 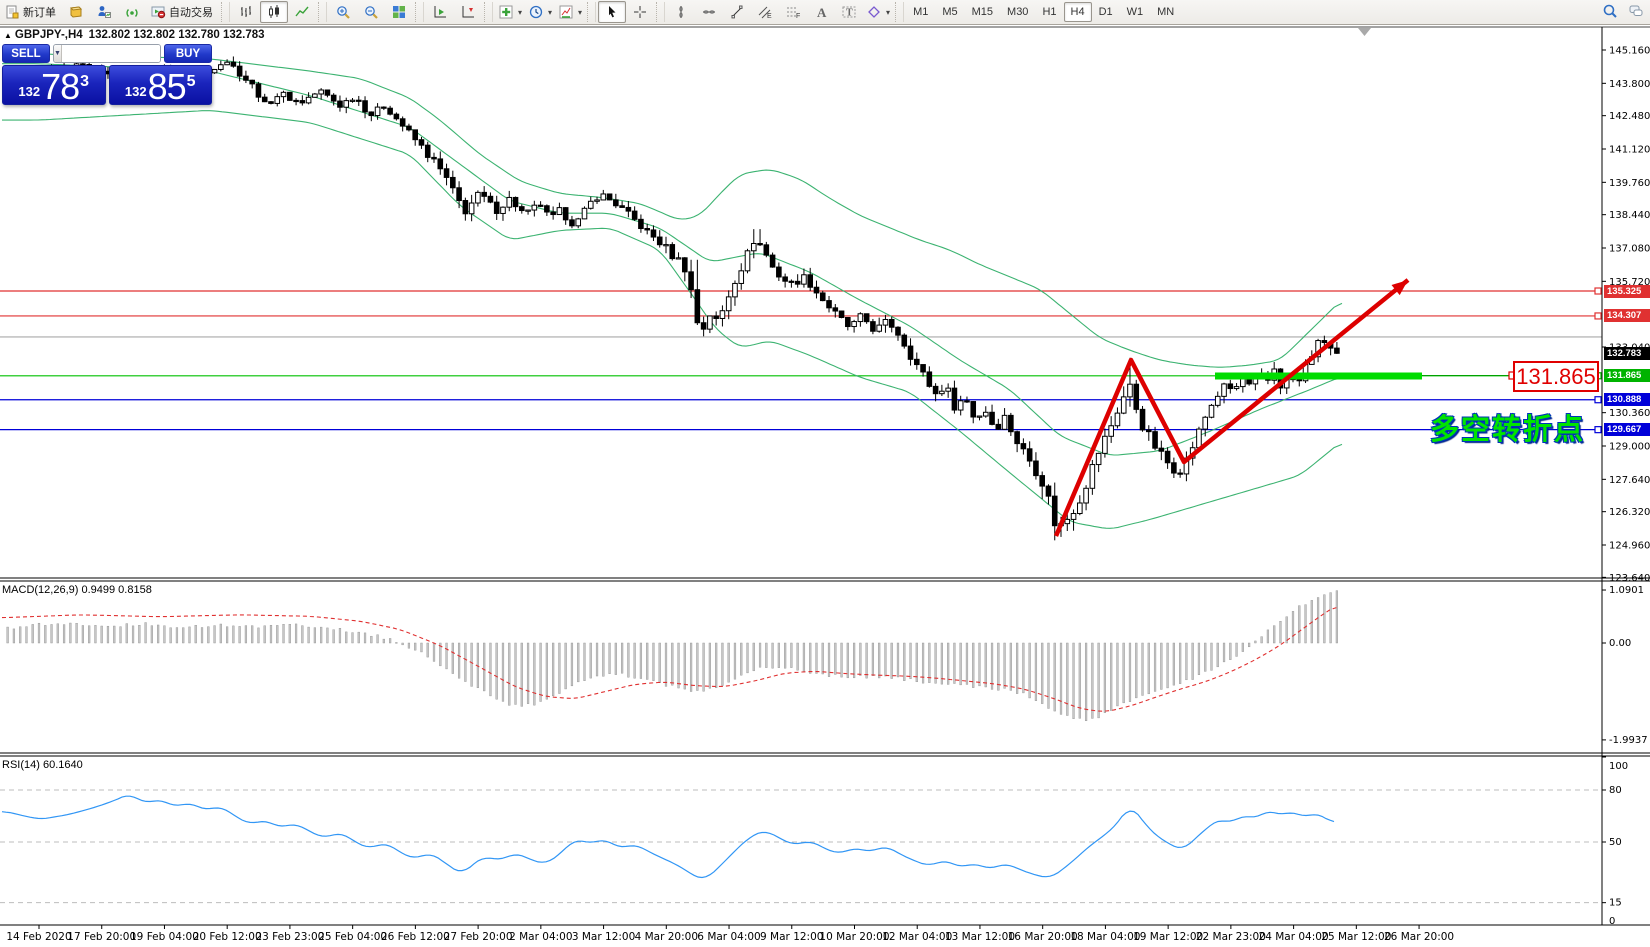 I want to click on chart-shift-marker, so click(x=1364, y=32).